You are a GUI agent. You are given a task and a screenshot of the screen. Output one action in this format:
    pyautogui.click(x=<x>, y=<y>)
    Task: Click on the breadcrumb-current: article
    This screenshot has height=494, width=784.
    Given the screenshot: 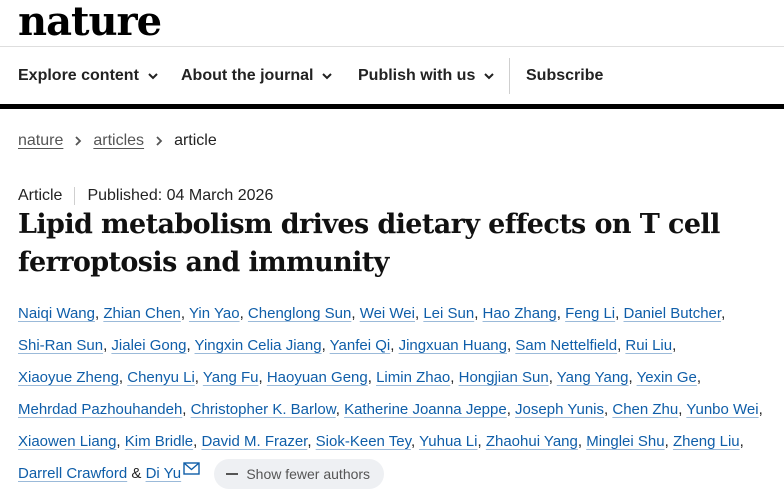 What is the action you would take?
    pyautogui.click(x=195, y=140)
    